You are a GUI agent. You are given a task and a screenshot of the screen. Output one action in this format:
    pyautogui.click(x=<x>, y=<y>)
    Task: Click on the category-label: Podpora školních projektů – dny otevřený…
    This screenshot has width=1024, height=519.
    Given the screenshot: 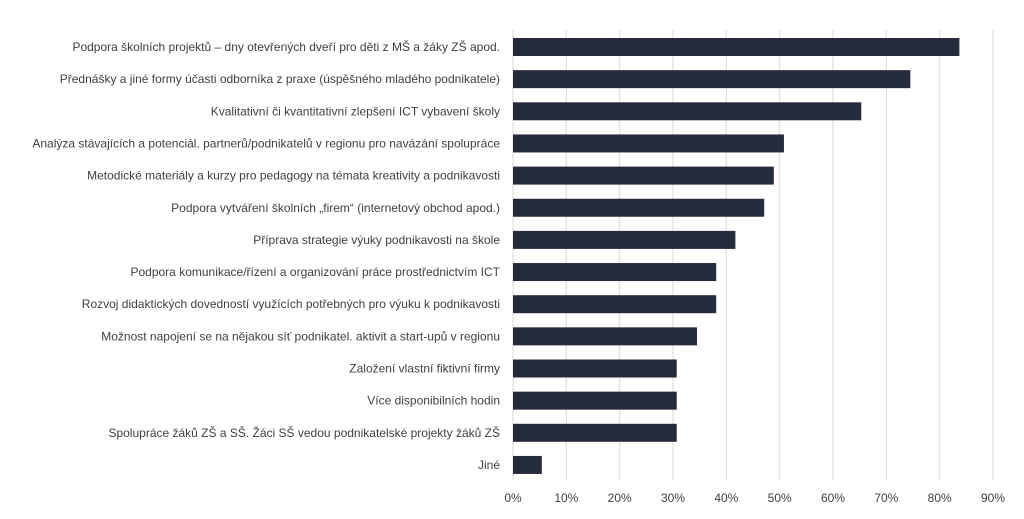 What is the action you would take?
    pyautogui.click(x=286, y=46)
    